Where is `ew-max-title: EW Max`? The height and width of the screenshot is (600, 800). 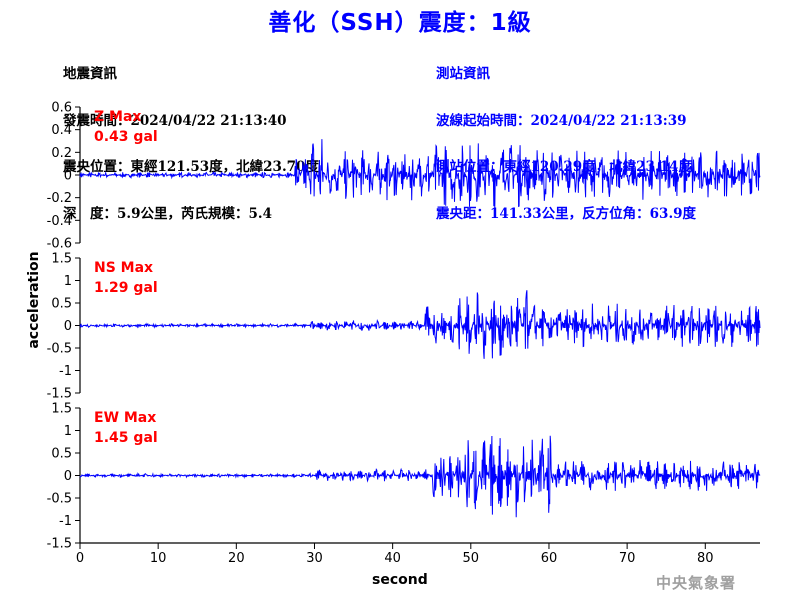
ew-max-title: EW Max is located at coordinates (125, 418).